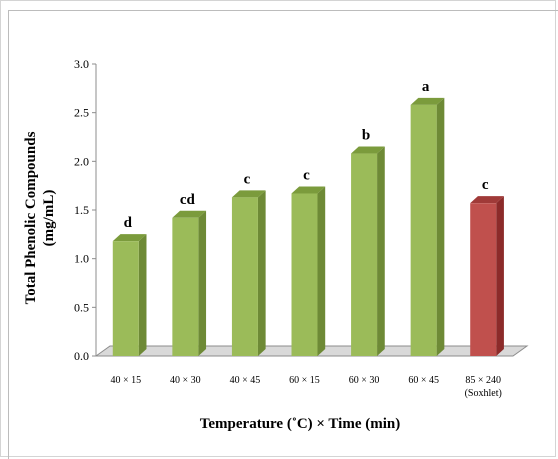  Describe the element at coordinates (304, 380) in the screenshot. I see `x-category-label: 60 × 15` at that location.